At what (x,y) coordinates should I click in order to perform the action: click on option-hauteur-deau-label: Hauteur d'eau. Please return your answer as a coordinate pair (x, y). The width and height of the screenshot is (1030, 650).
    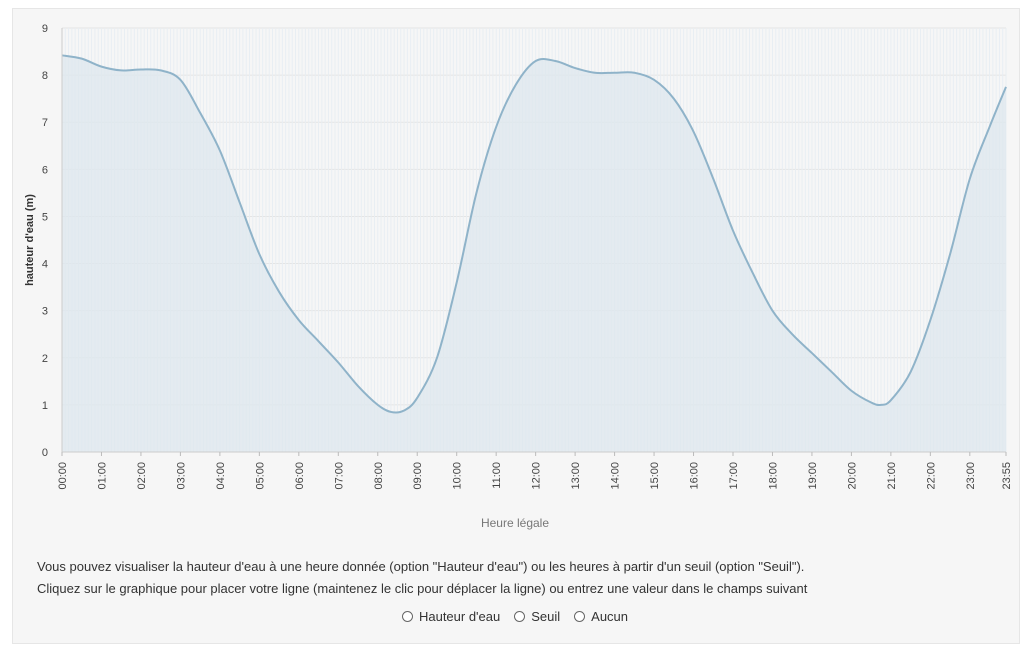
    Looking at the image, I should click on (459, 616).